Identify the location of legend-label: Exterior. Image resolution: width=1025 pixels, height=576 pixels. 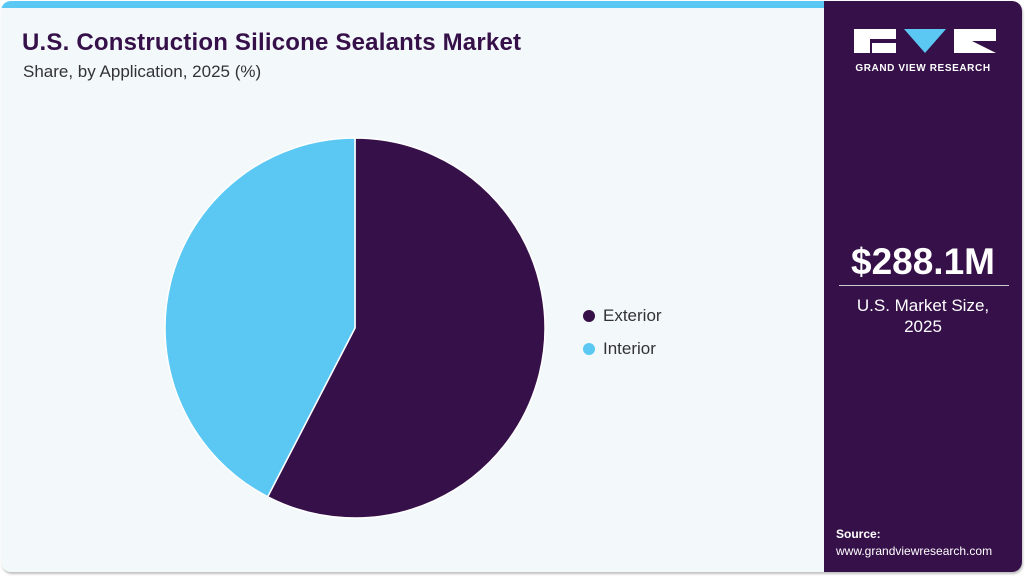
(632, 315).